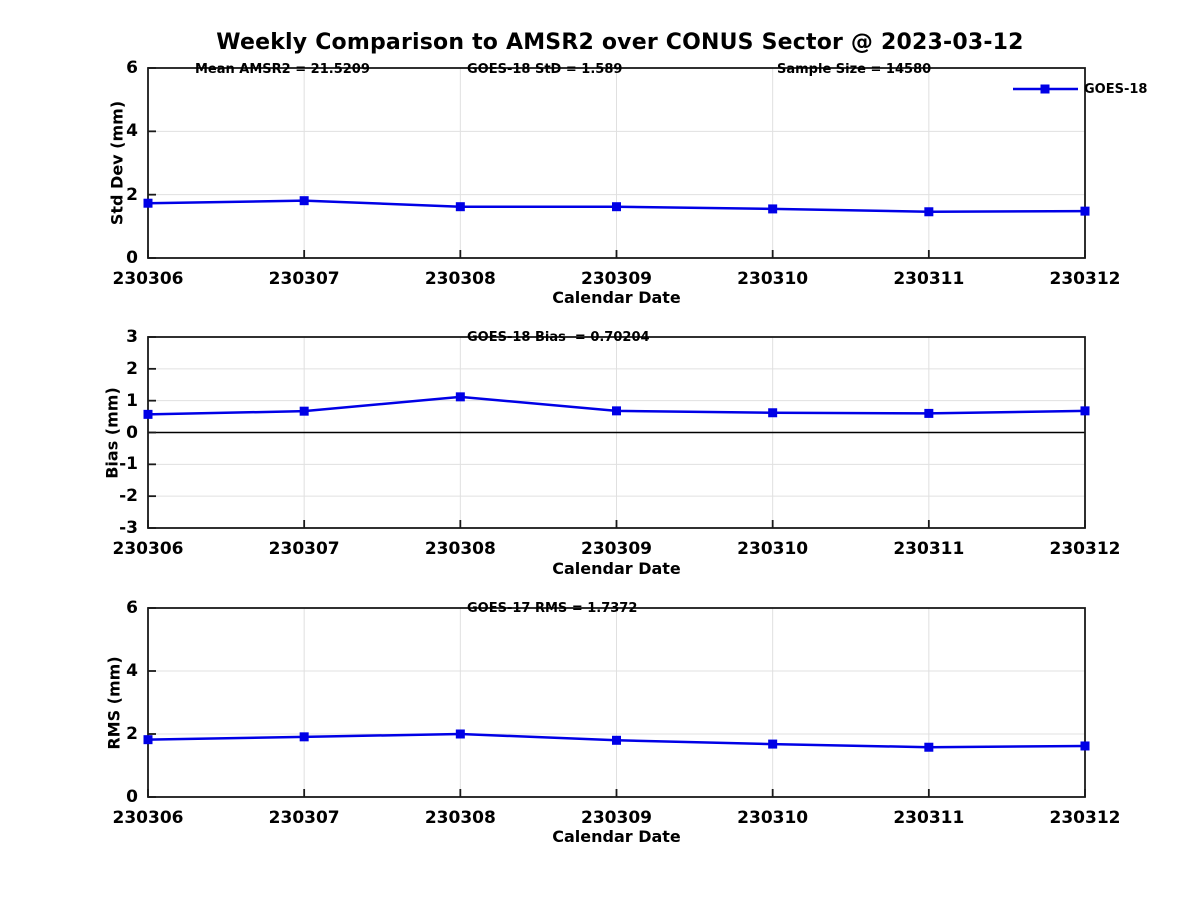 Image resolution: width=1200 pixels, height=900 pixels. I want to click on x-tick-label-rms-panel: 230309, so click(616, 818).